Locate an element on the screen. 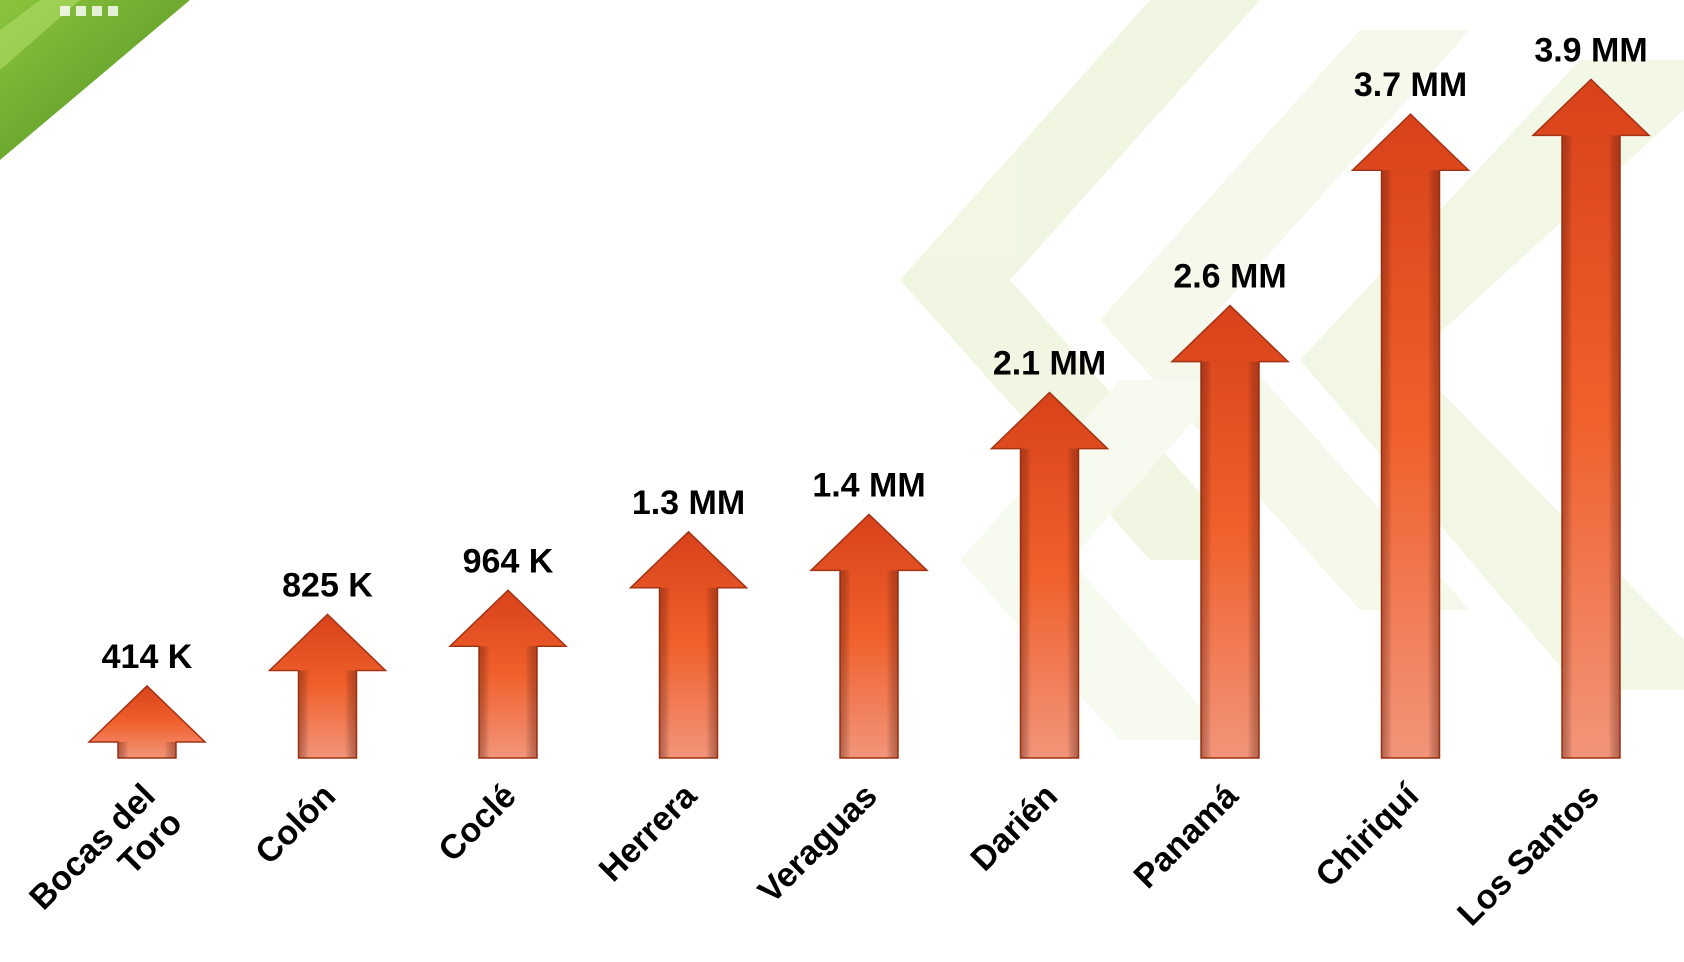 This screenshot has height=962, width=1684. data-label: 1.4 MM is located at coordinates (868, 485).